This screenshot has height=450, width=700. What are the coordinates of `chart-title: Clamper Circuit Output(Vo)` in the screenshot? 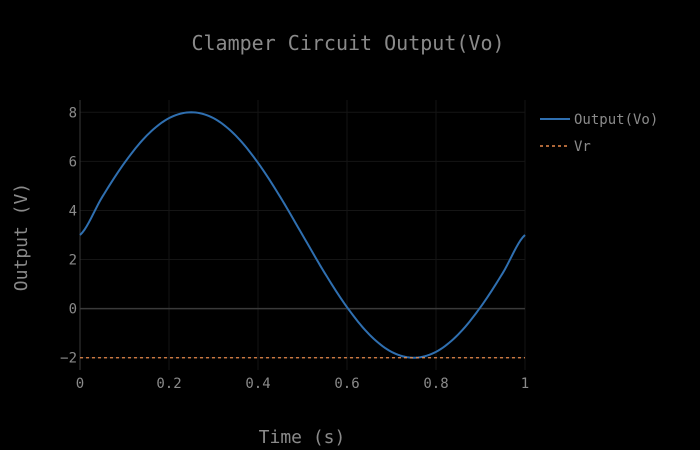 It's located at (347, 43).